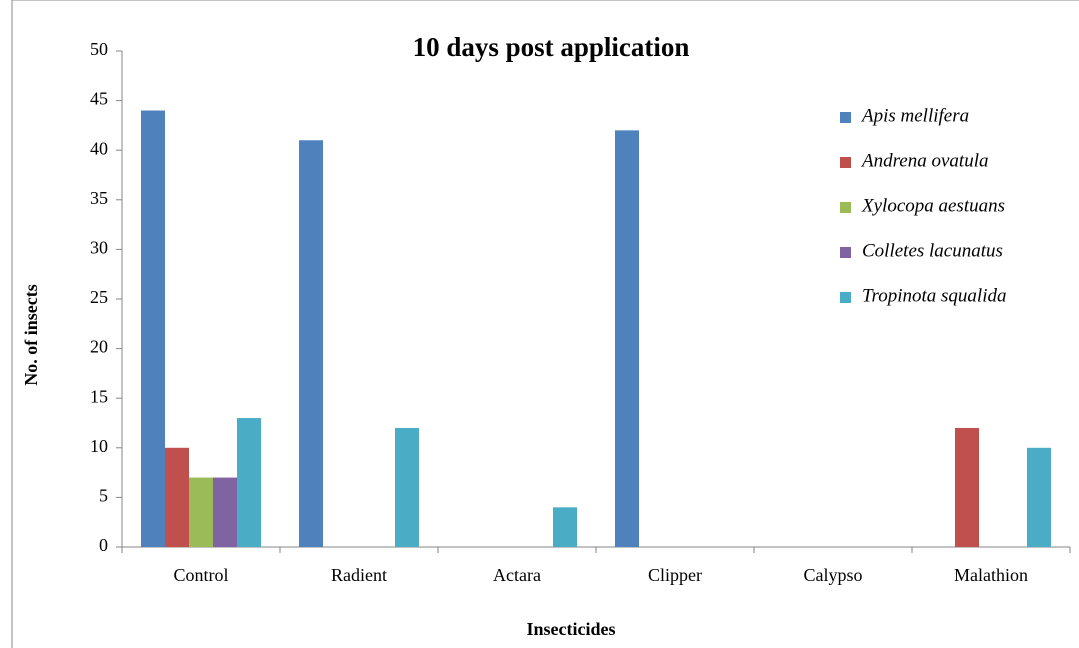 The width and height of the screenshot is (1079, 648). What do you see at coordinates (99, 49) in the screenshot?
I see `y-tick-label: 50` at bounding box center [99, 49].